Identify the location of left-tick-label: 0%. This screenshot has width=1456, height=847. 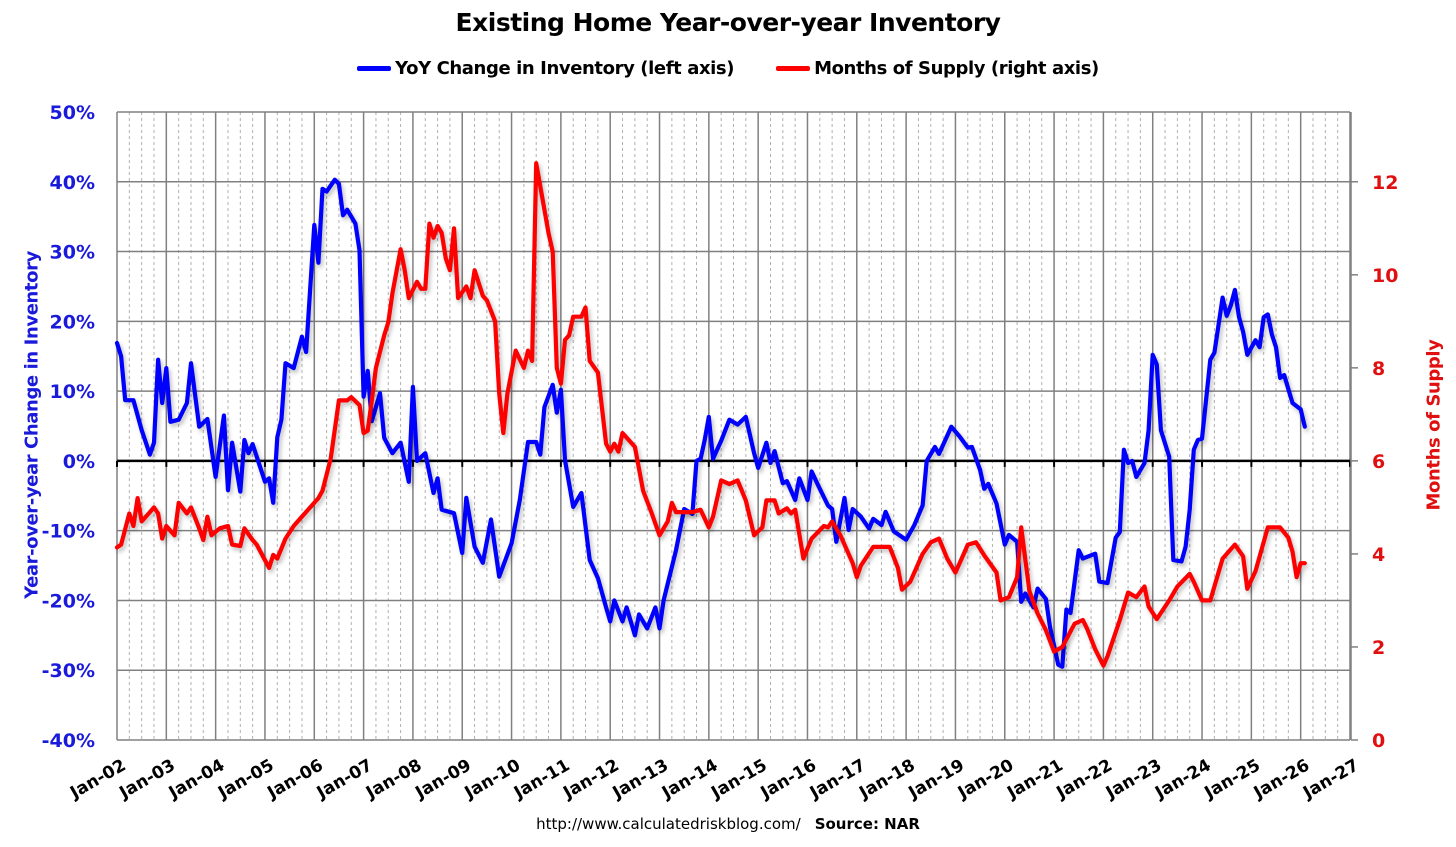
(79, 462).